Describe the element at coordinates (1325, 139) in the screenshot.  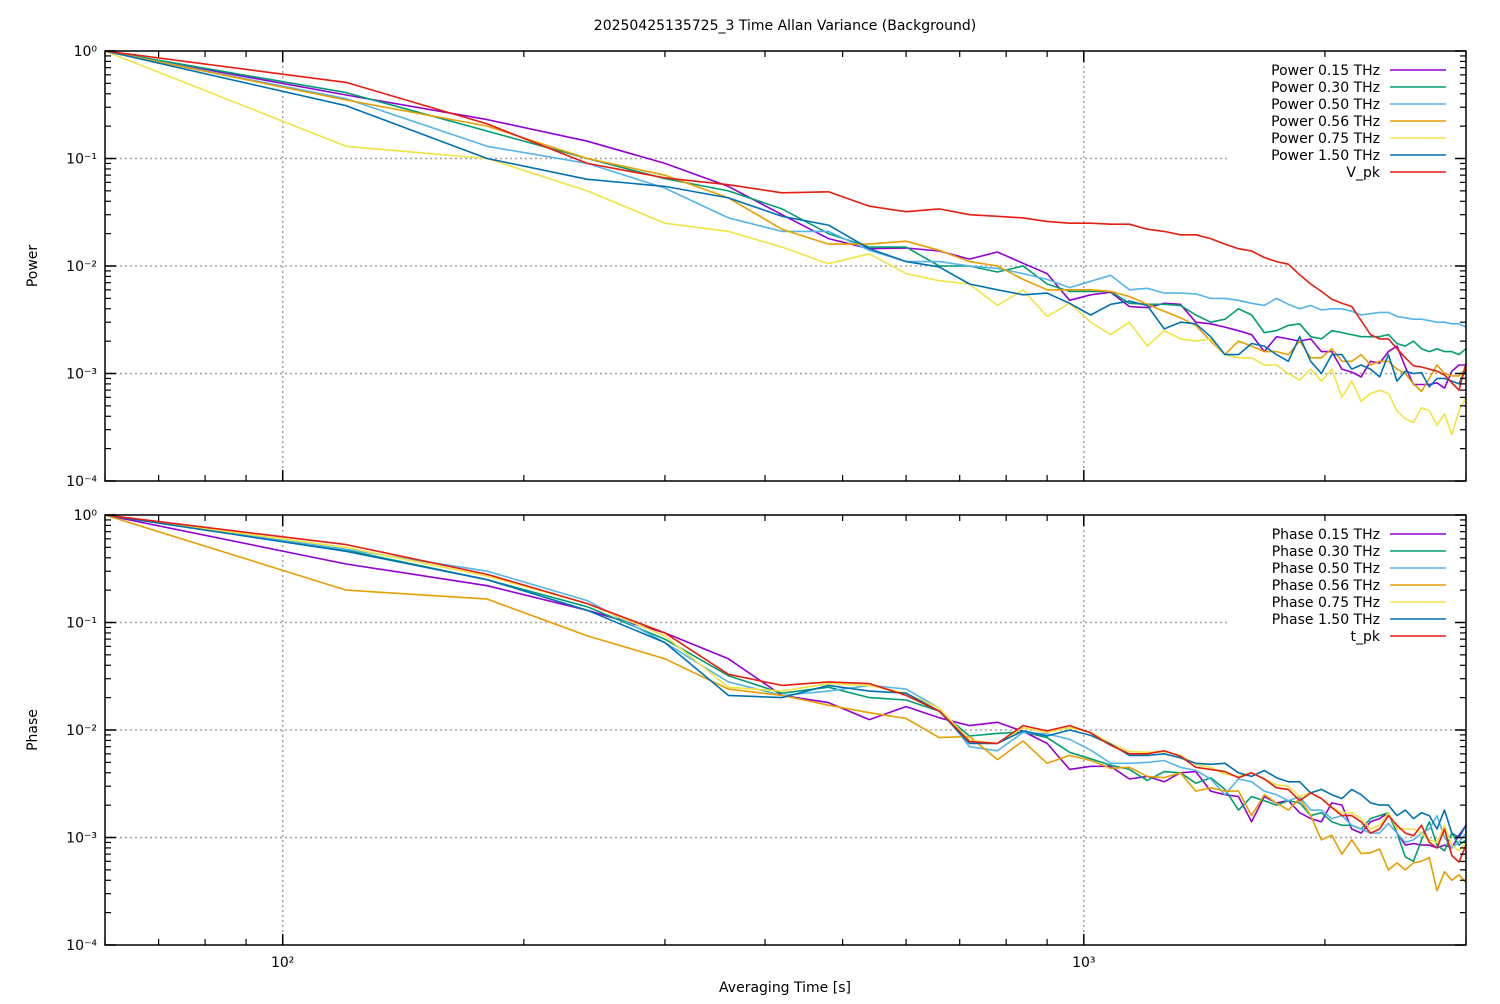
I see `legend-label: Power 0.75 THz` at that location.